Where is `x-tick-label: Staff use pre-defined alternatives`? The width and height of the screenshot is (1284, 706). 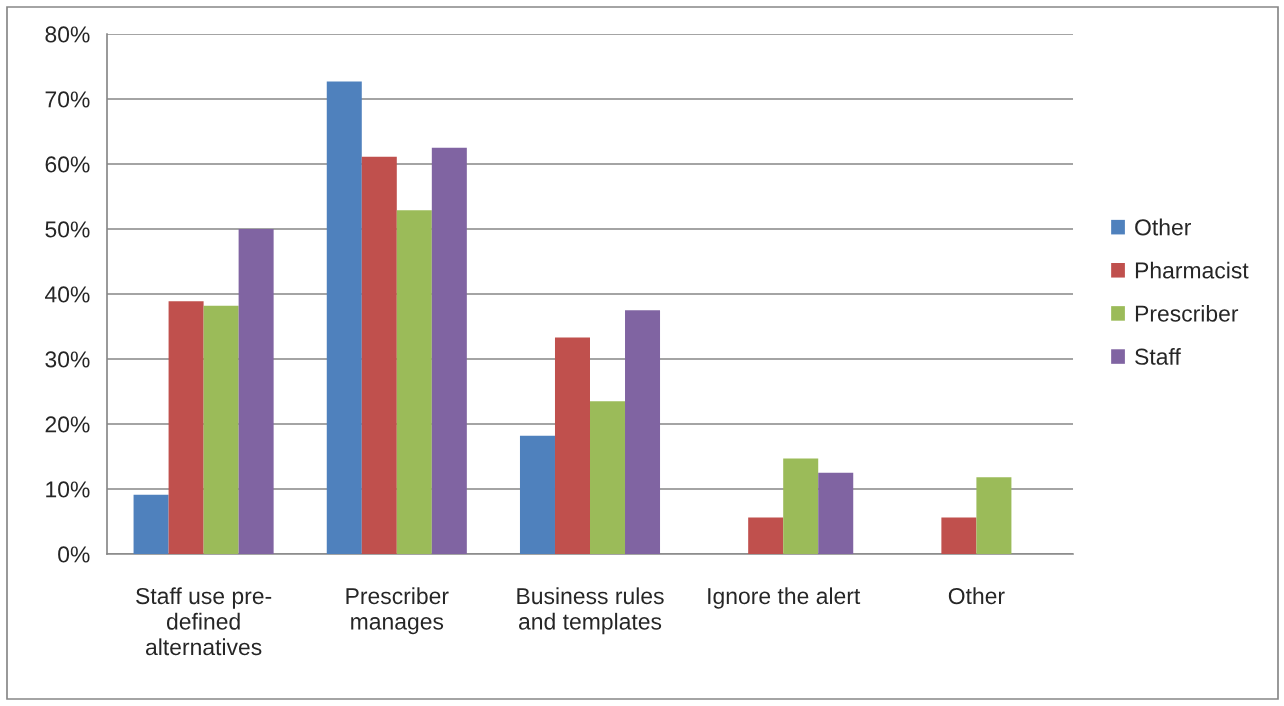 x-tick-label: Staff use pre-defined alternatives is located at coordinates (204, 621).